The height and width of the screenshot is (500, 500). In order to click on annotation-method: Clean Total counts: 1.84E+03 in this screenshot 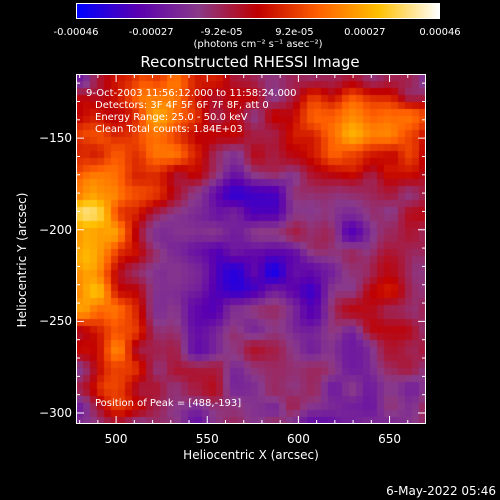, I will do `click(169, 129)`.